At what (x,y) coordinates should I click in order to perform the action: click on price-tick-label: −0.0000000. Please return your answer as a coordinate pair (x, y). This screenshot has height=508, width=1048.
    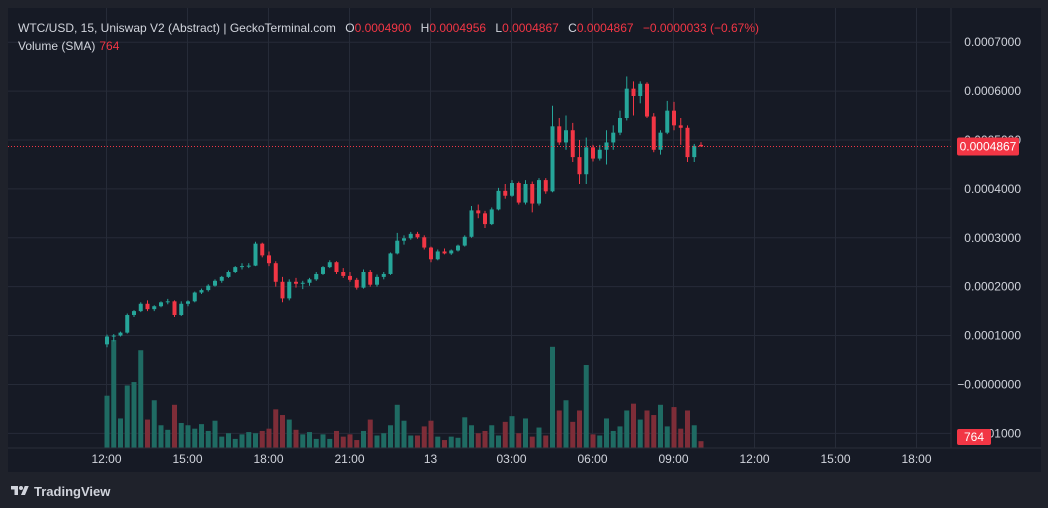
    Looking at the image, I should click on (989, 384).